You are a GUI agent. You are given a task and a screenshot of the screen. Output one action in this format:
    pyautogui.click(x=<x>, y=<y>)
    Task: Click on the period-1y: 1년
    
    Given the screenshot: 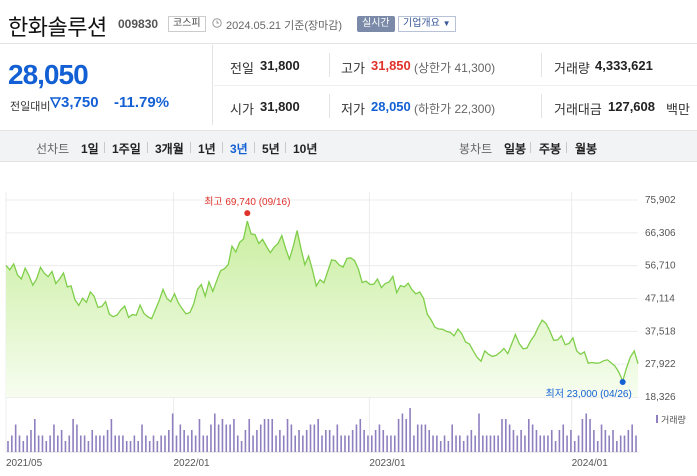 What is the action you would take?
    pyautogui.click(x=207, y=149)
    